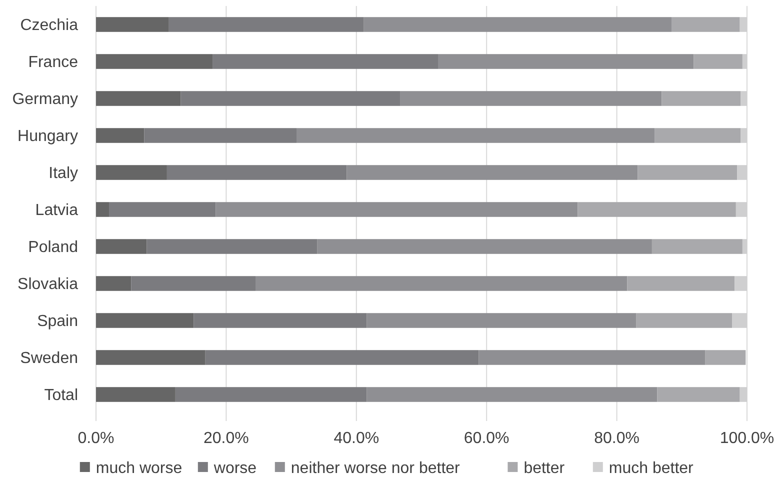 This screenshot has height=483, width=779. Describe the element at coordinates (63, 173) in the screenshot. I see `y-tick-label: Italy` at that location.